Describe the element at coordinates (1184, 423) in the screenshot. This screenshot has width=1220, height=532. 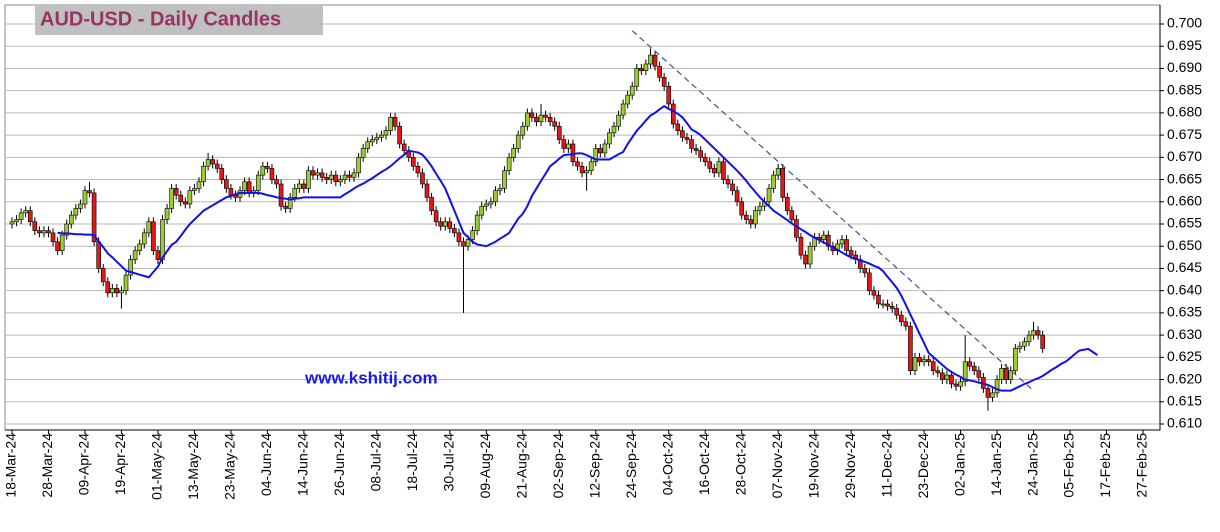
I see `y-tick-label: 0.610` at that location.